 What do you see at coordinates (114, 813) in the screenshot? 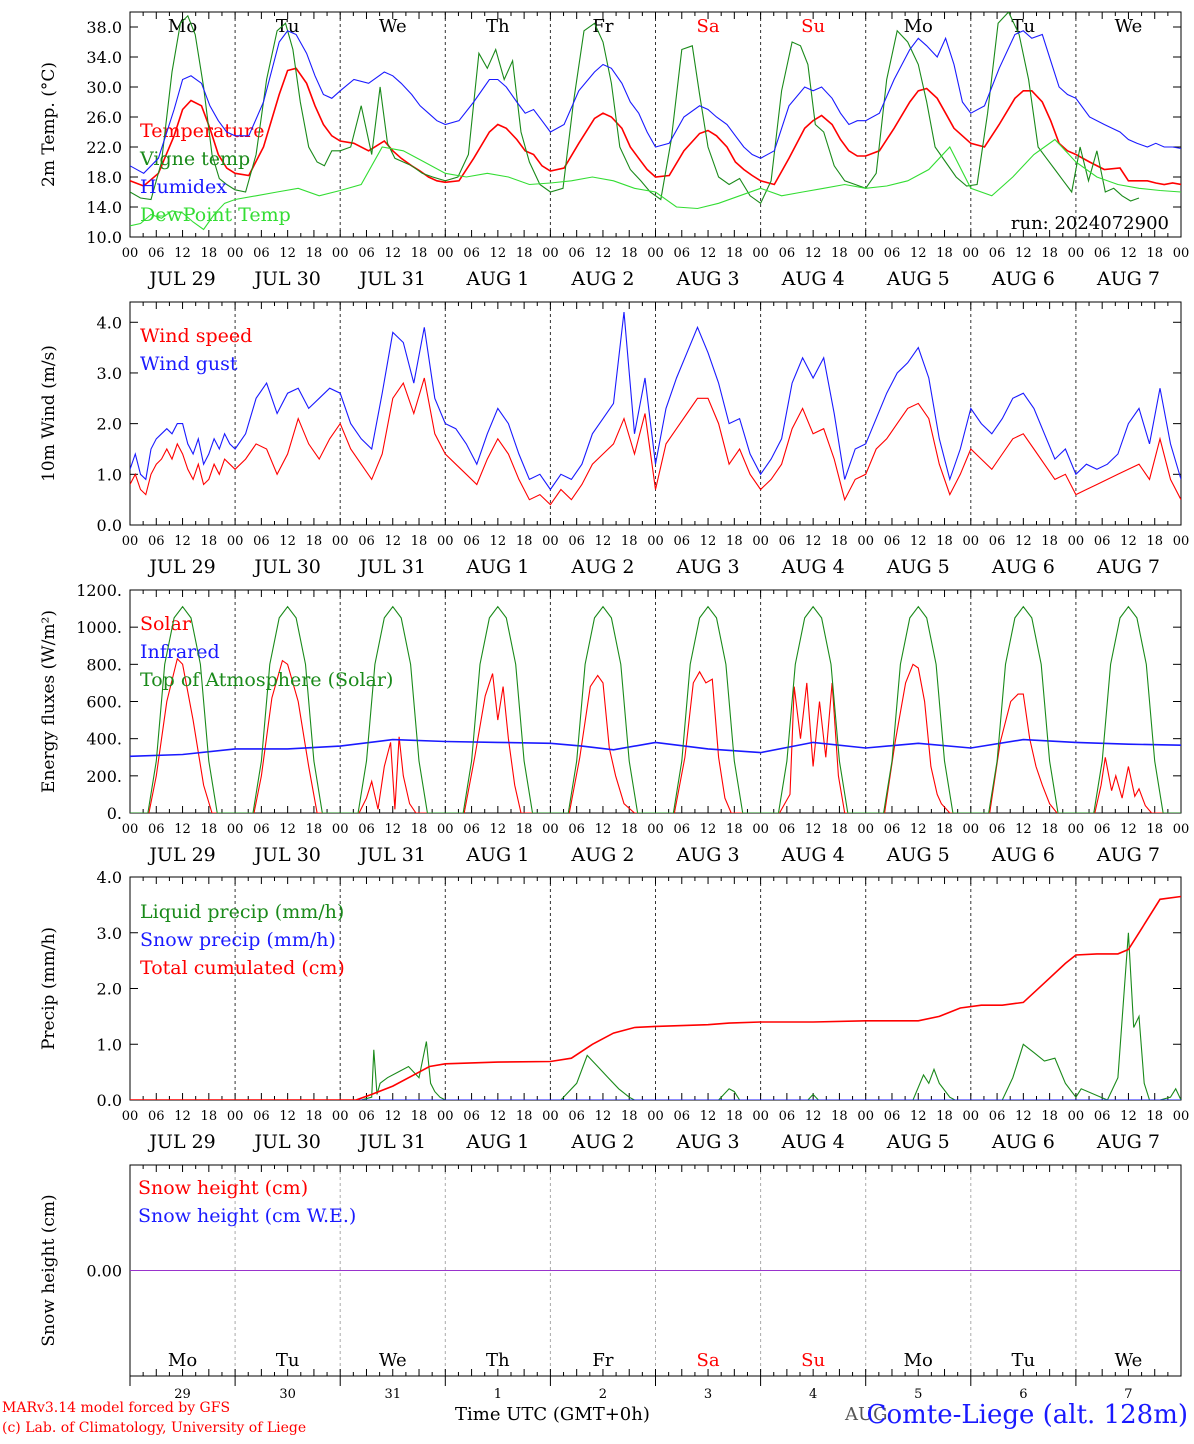
I see `y-tick-label: 0.` at bounding box center [114, 813].